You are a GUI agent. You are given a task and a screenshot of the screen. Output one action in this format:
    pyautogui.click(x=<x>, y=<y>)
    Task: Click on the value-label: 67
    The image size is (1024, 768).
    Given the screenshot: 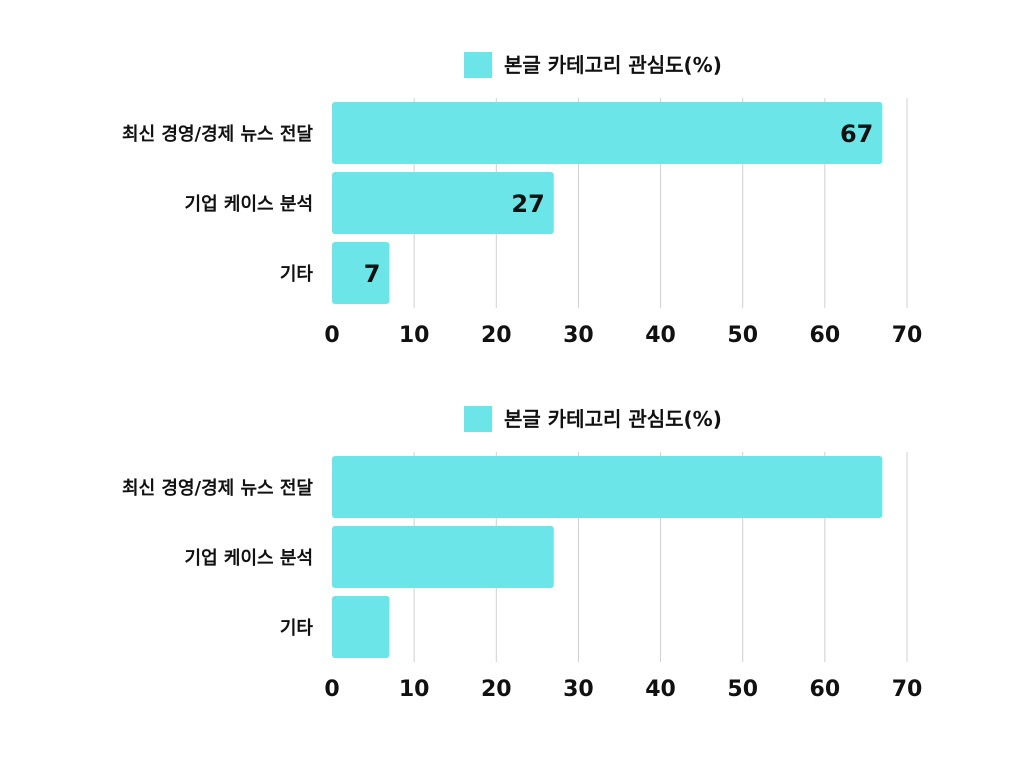 What is the action you would take?
    pyautogui.click(x=856, y=134)
    